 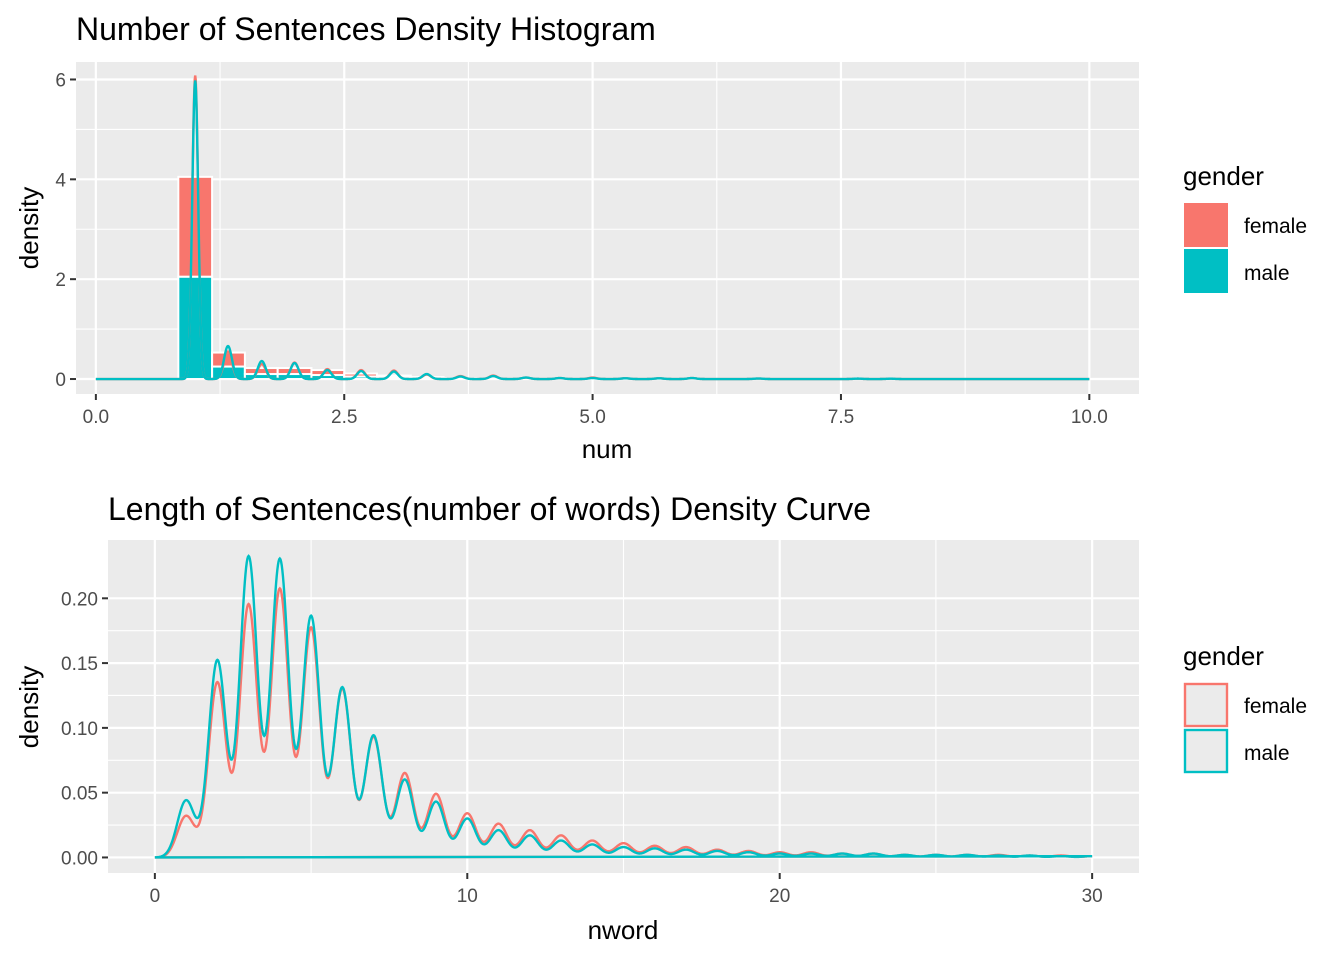 I want to click on y-tick-label: 6, so click(x=60, y=80).